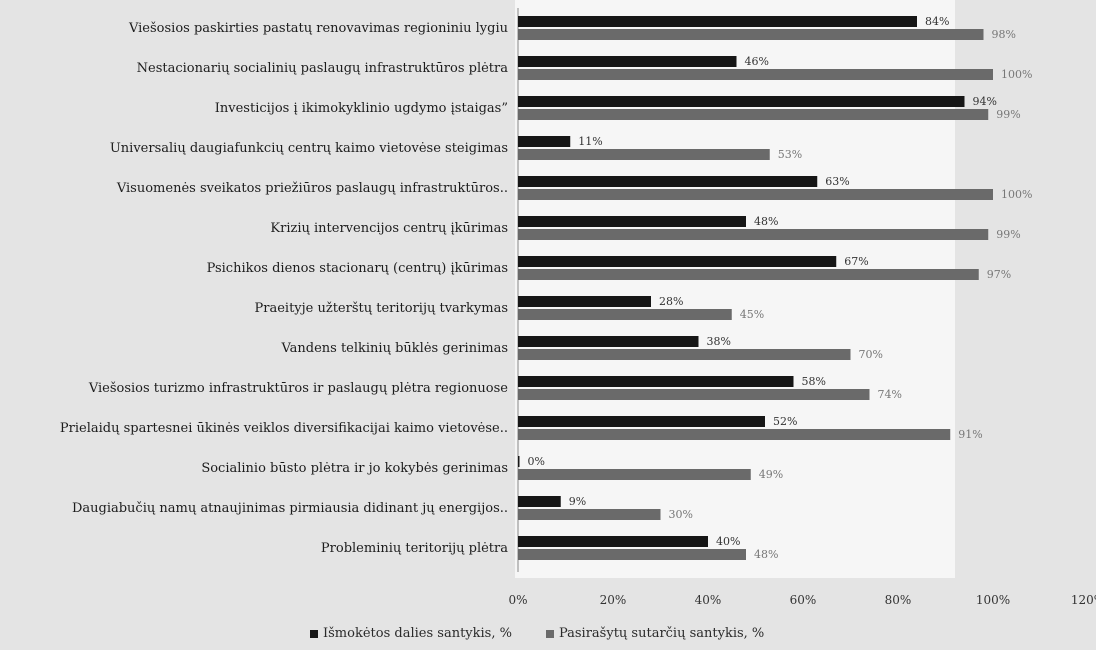 This screenshot has height=650, width=1096. I want to click on legend-item-paid: Išmokėtos dalies santykis, %, so click(411, 633).